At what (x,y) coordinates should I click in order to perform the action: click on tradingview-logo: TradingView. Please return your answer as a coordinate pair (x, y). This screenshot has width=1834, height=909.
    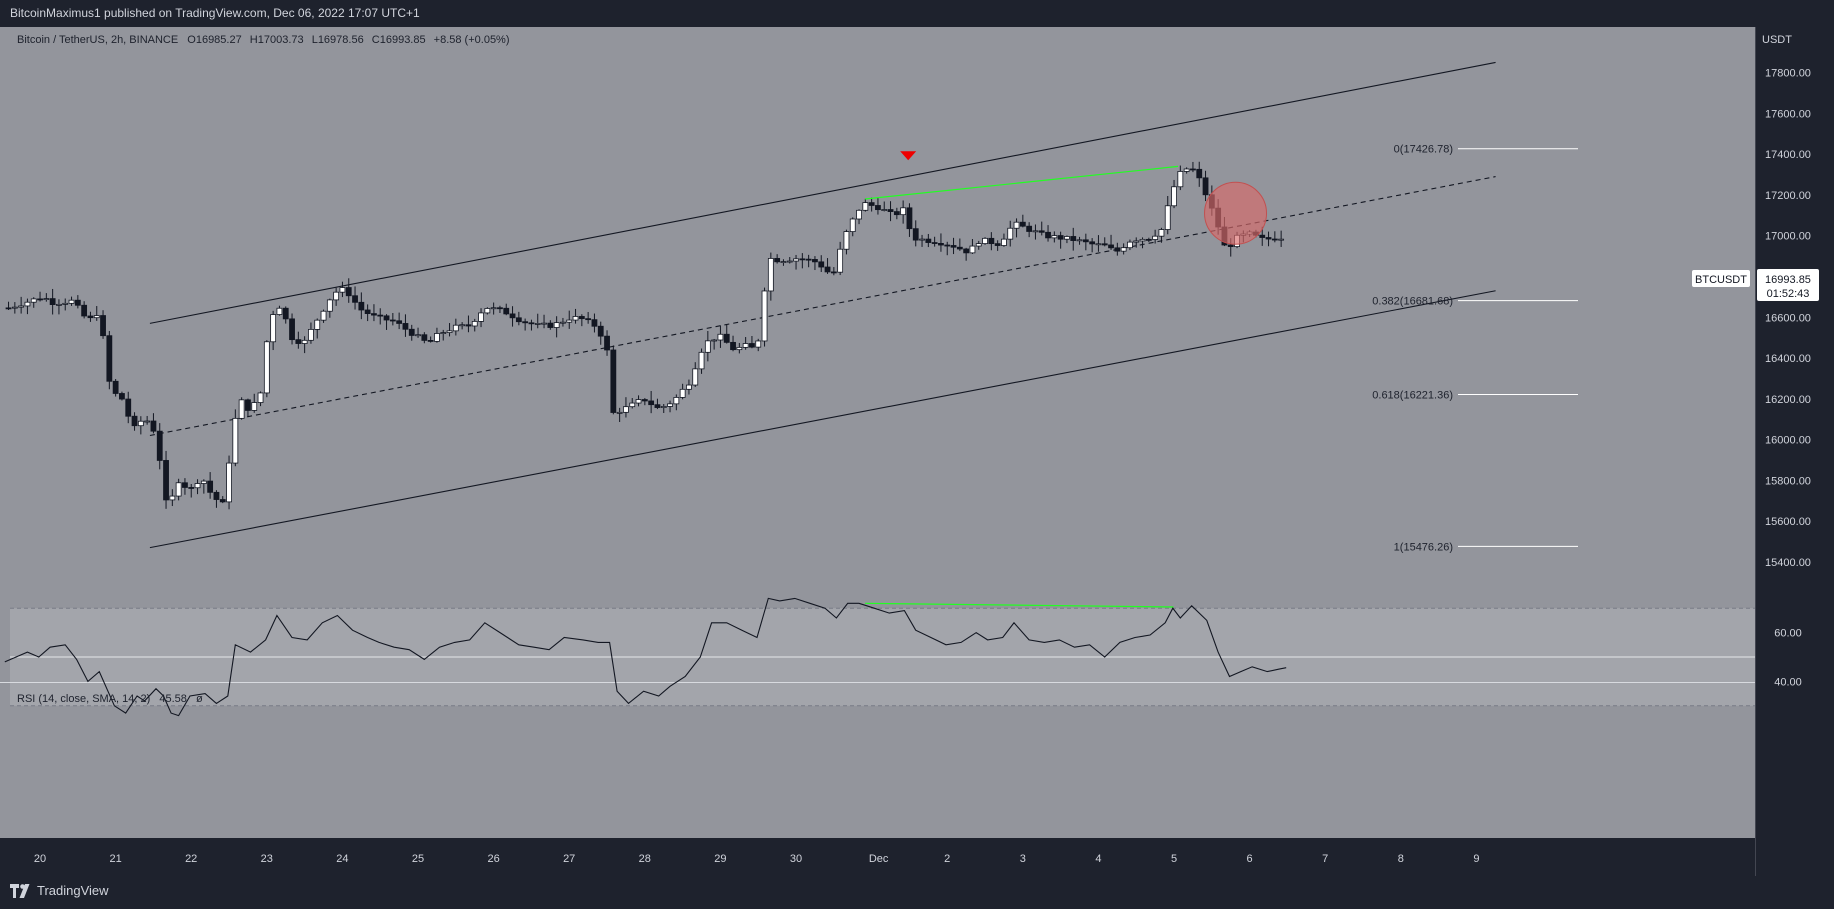
    Looking at the image, I should click on (59, 890).